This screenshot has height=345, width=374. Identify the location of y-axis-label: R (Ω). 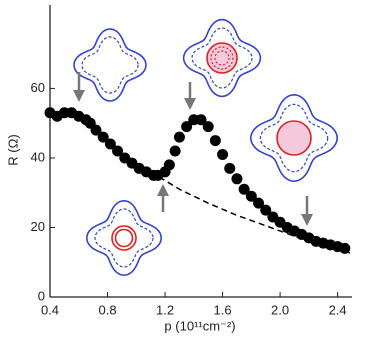
(12, 149).